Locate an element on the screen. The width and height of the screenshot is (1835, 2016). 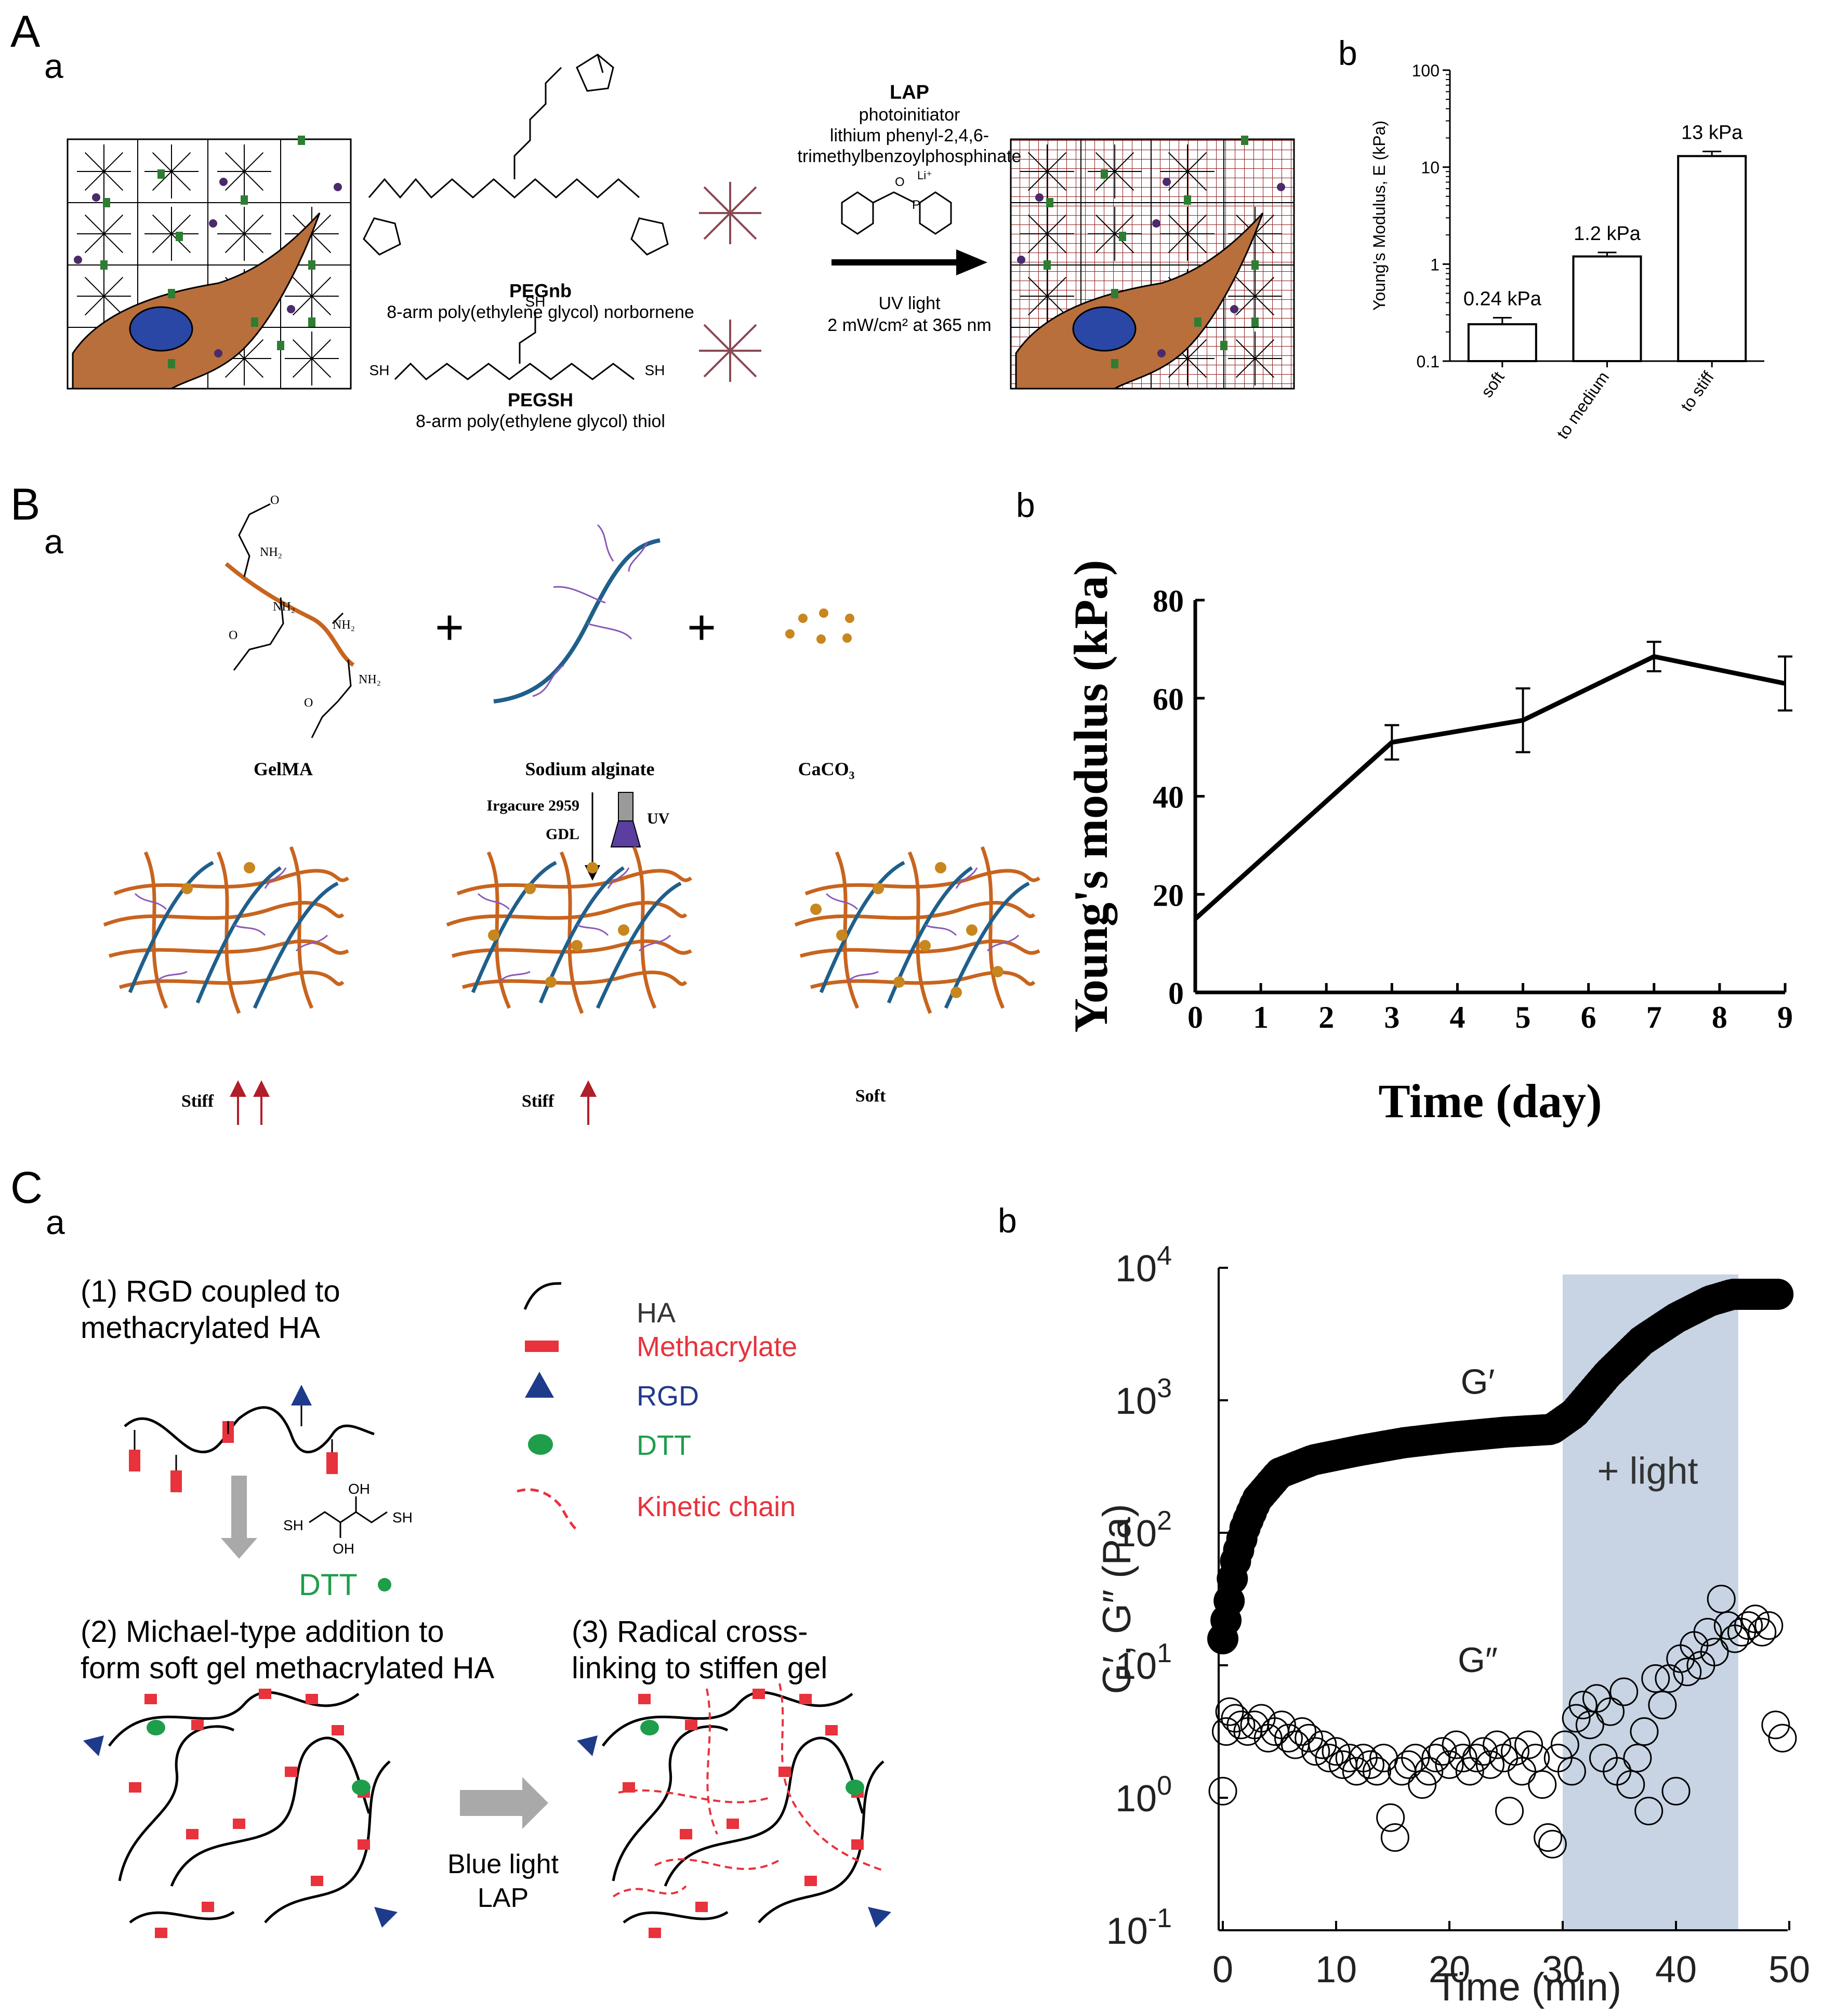
gelma-nh2-4: NH₂ is located at coordinates (370, 679).